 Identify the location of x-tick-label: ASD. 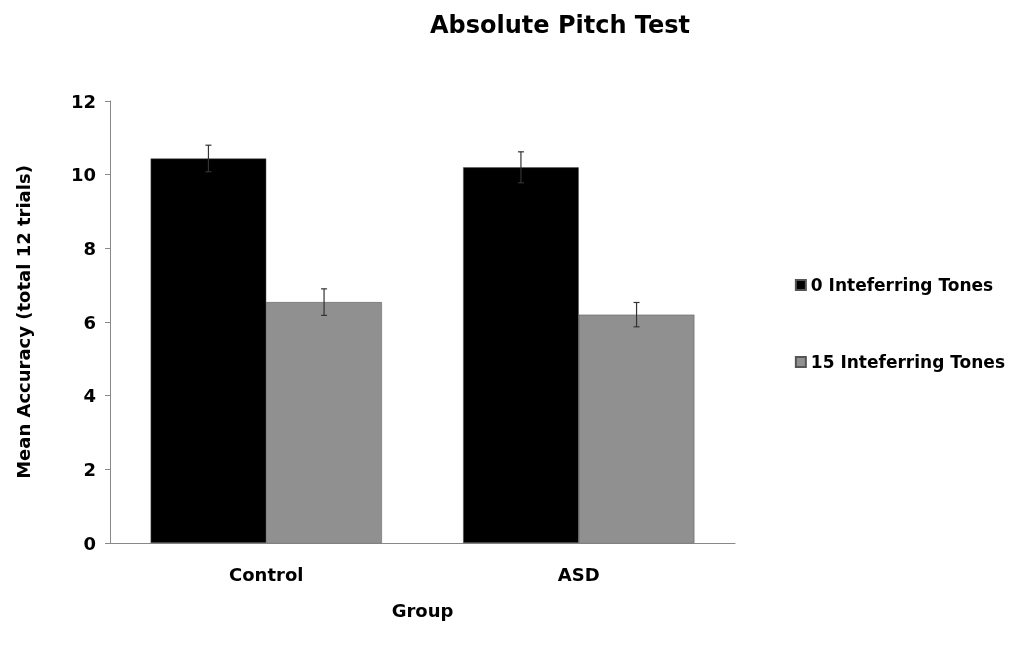
(578, 574).